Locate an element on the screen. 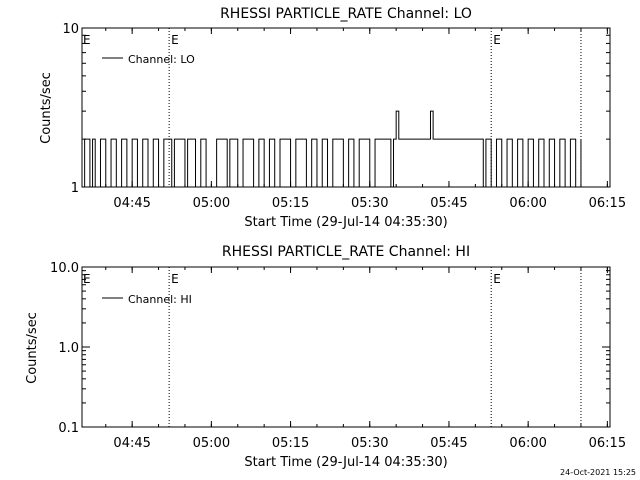 The width and height of the screenshot is (640, 480). lo-rate-series-line is located at coordinates (332, 149).